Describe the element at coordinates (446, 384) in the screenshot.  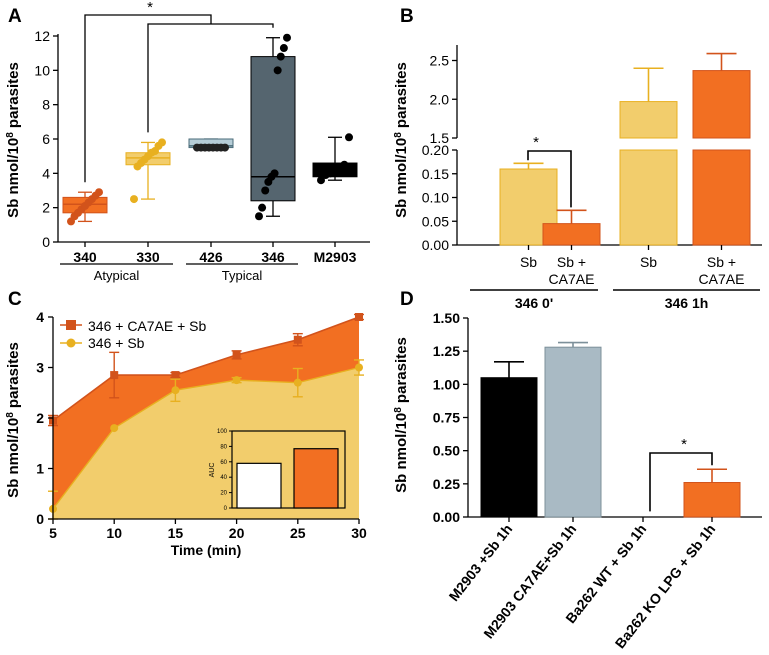
I see `y-tick-label: 1.00` at that location.